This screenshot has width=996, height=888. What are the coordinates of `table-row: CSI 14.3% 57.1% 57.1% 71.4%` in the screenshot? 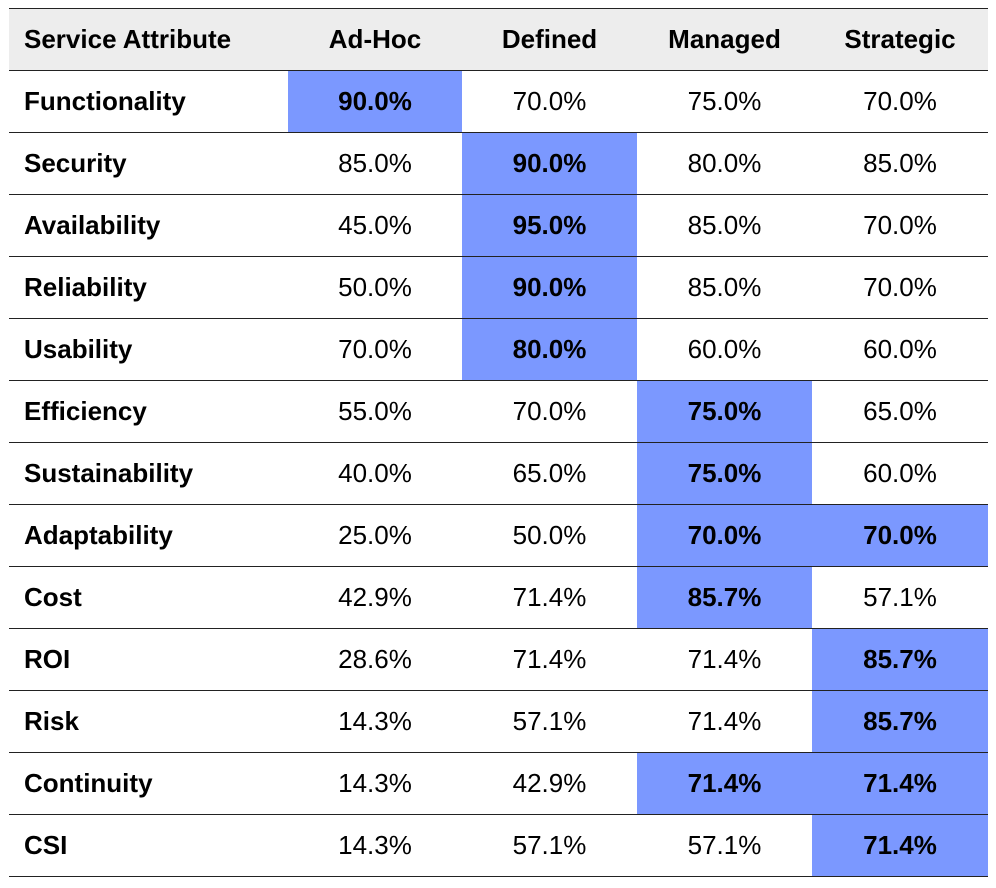 It's located at (498, 845).